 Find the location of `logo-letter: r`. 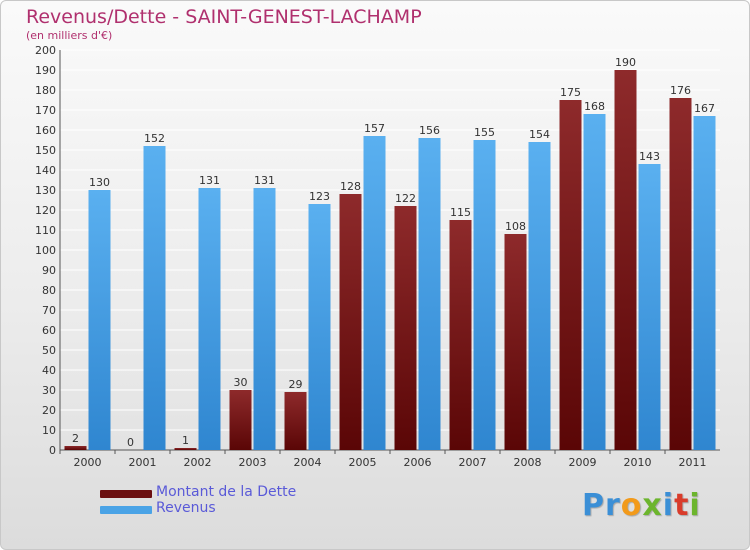

logo-letter: r is located at coordinates (613, 505).